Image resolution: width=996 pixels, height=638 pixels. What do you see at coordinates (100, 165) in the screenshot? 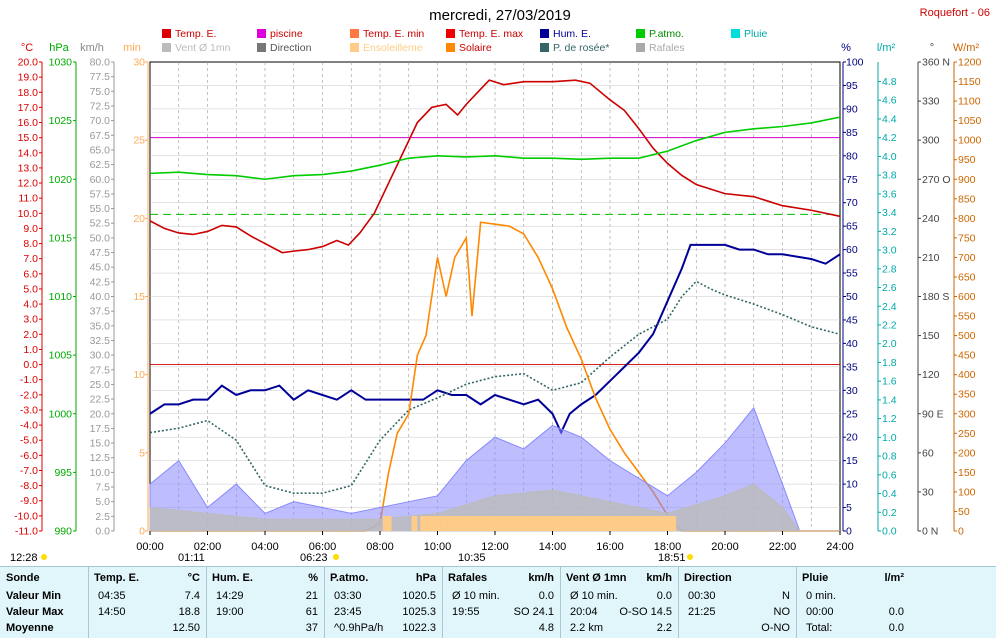
I see `wind-axis-tick-label: 62.5` at bounding box center [100, 165].